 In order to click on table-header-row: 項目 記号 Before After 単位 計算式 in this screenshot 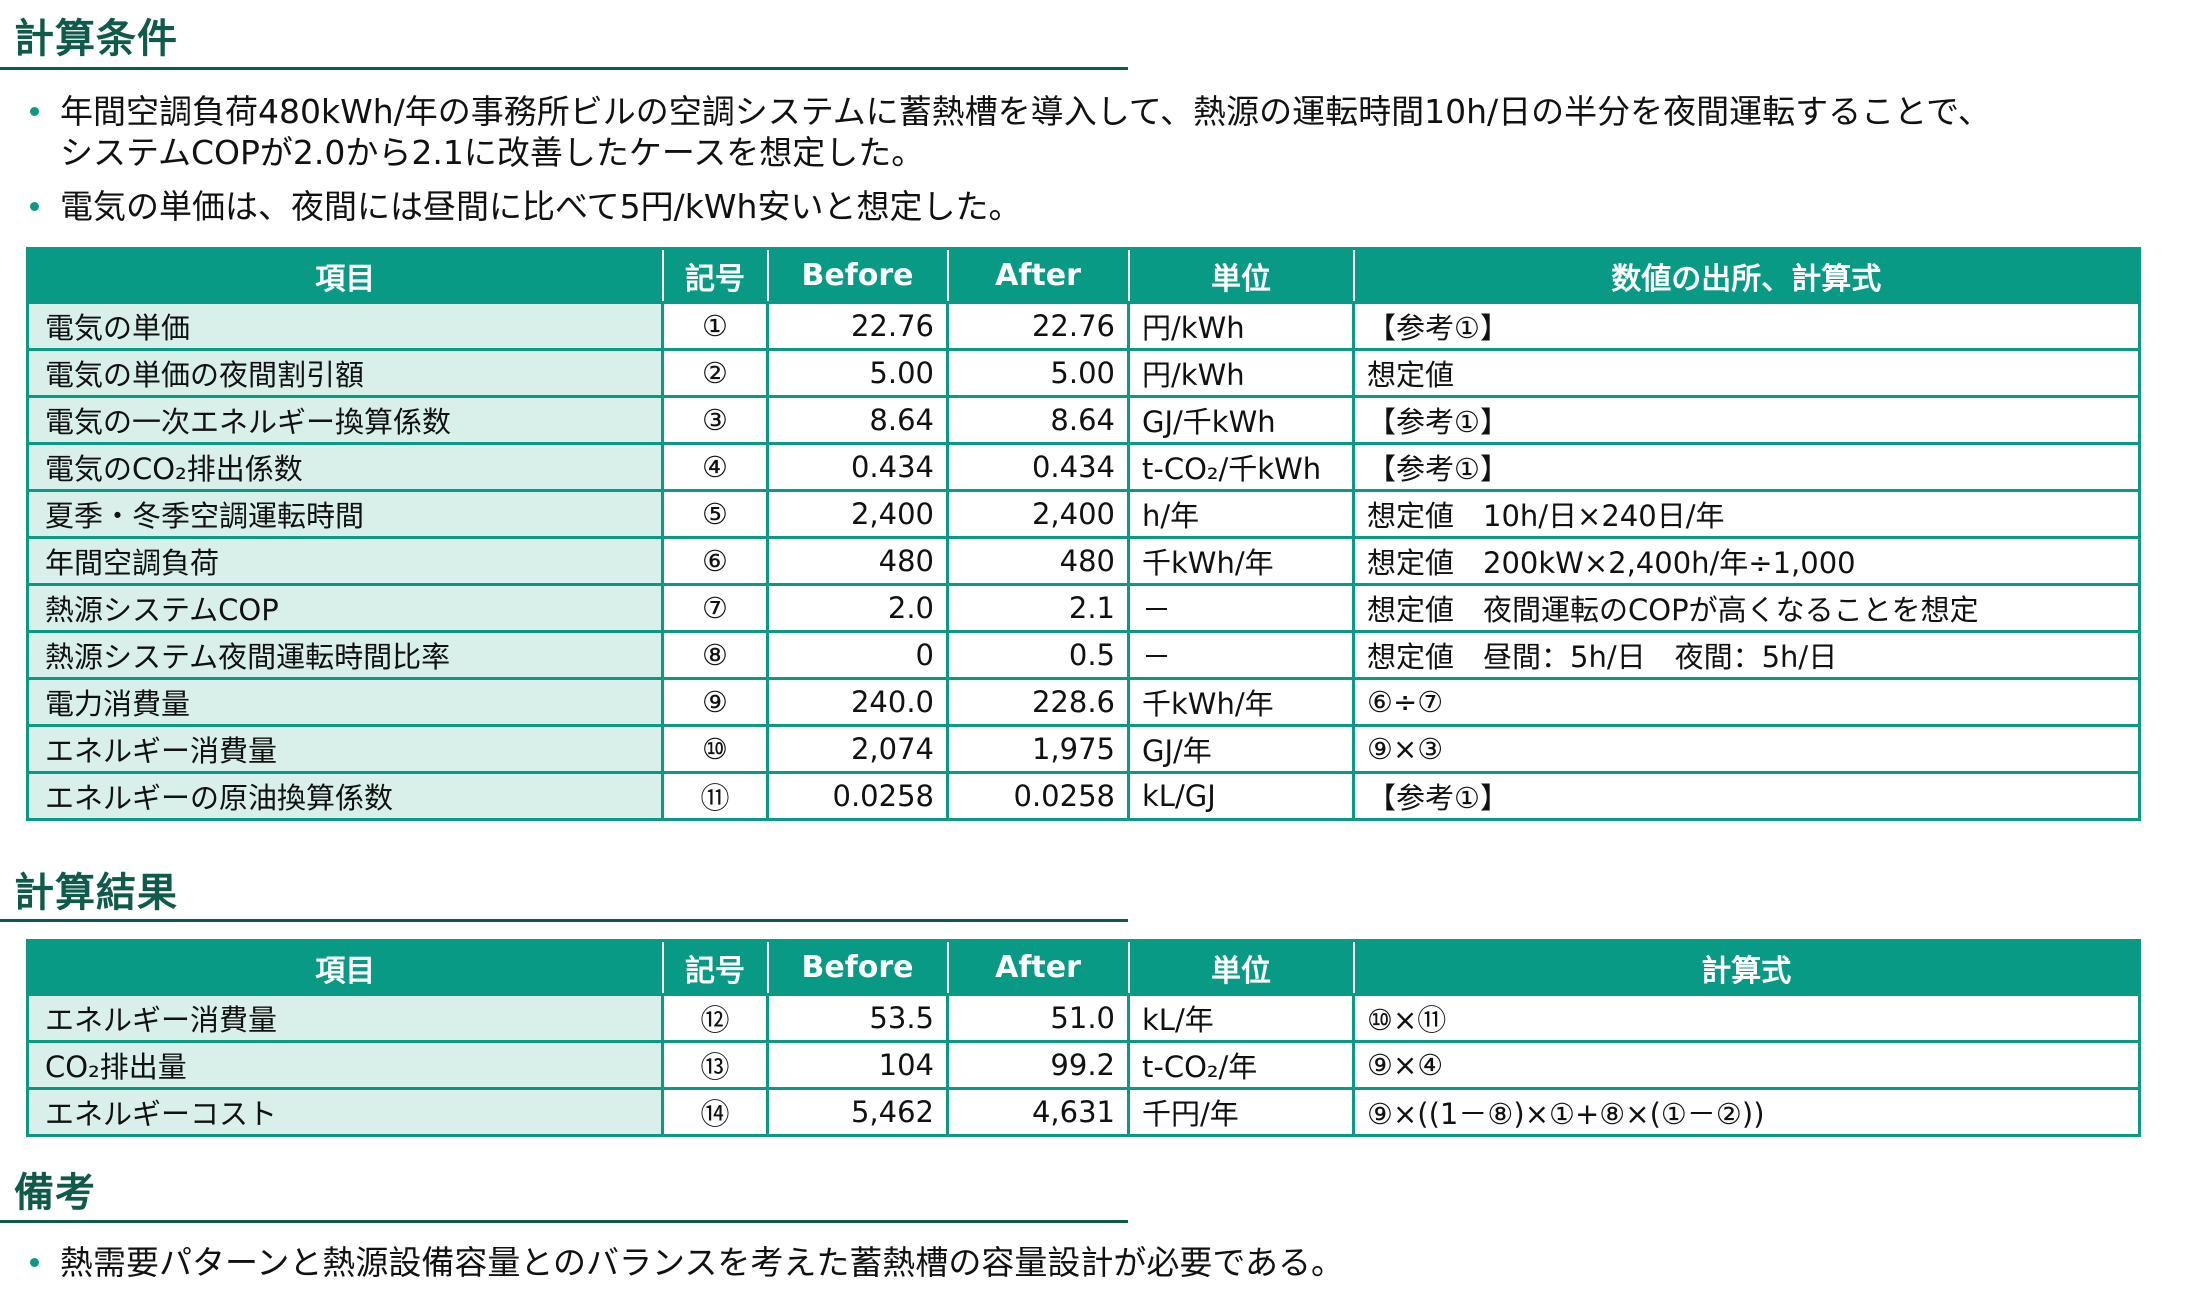, I will do `click(1083, 967)`.